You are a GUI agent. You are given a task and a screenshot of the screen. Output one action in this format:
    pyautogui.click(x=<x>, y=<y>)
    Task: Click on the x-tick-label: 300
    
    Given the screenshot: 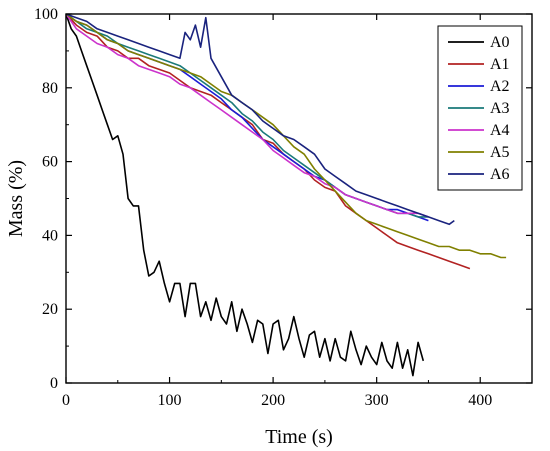 What is the action you would take?
    pyautogui.click(x=377, y=400)
    